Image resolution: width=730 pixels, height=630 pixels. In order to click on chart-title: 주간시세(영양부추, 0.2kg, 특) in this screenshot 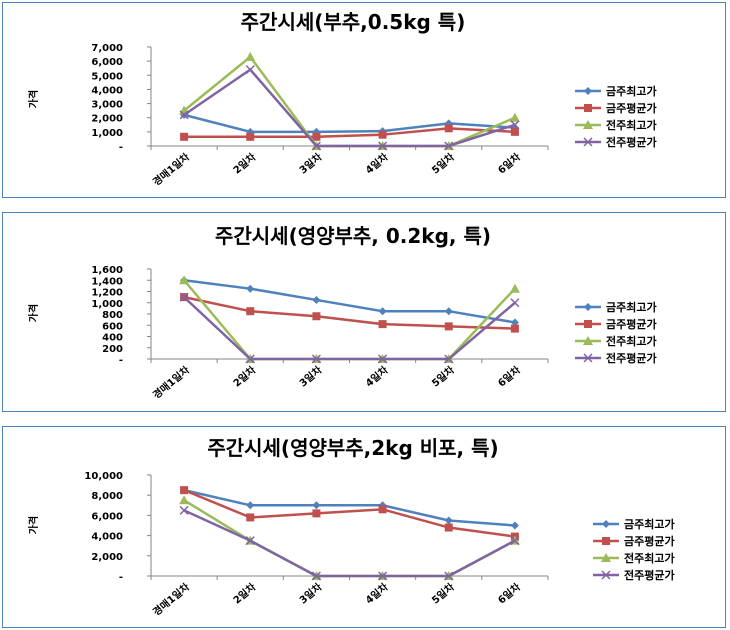, I will do `click(353, 236)`.